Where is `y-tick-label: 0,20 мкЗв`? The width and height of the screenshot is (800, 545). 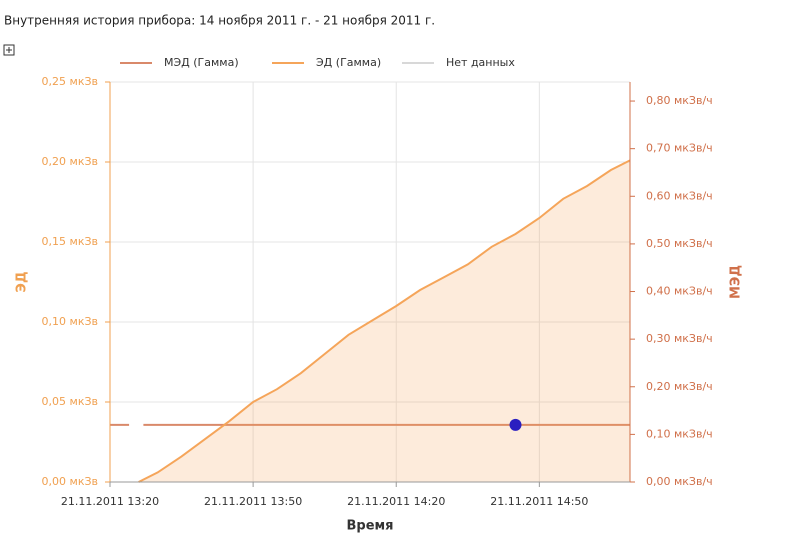 y-tick-label: 0,20 мкЗв is located at coordinates (70, 161).